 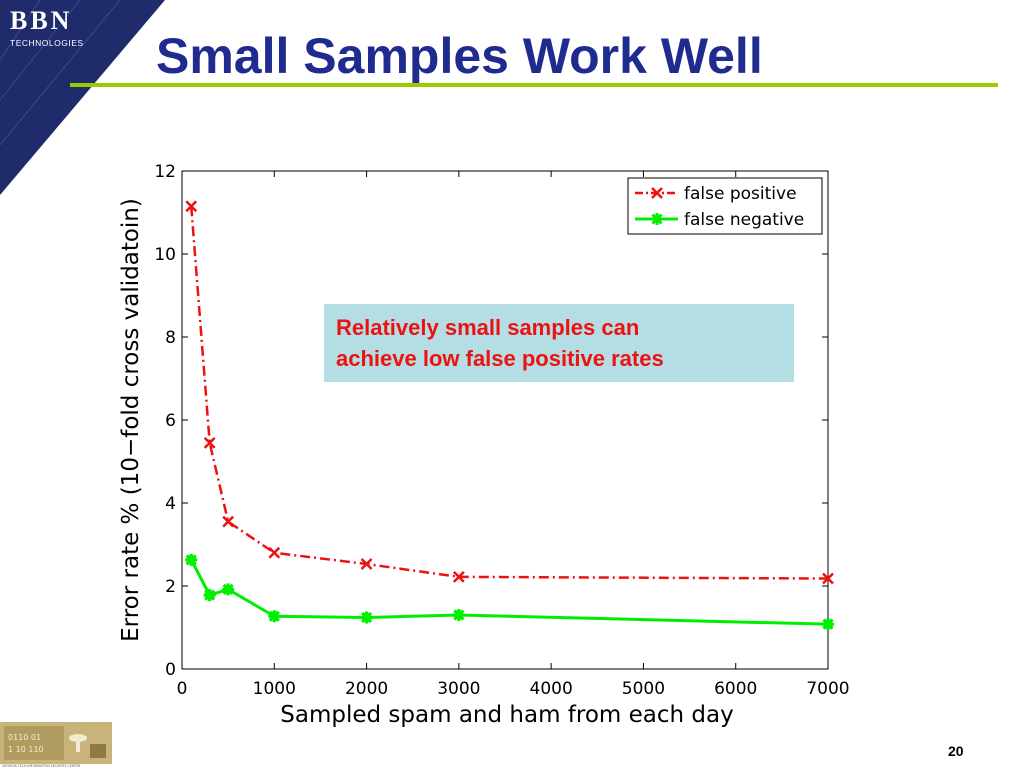 What do you see at coordinates (26, 749) in the screenshot?
I see `svg-text: 1 10 110` at bounding box center [26, 749].